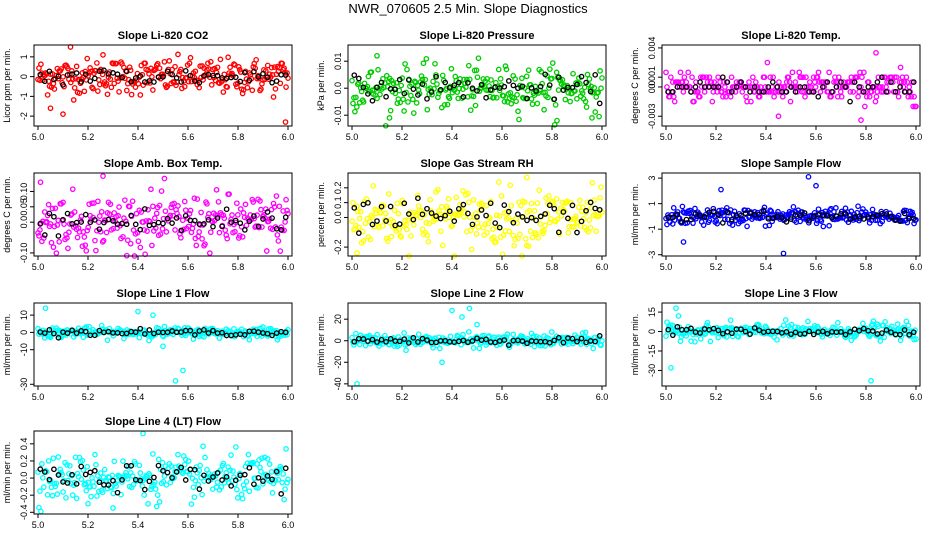  I want to click on y-tick-label: 1, so click(24, 56).